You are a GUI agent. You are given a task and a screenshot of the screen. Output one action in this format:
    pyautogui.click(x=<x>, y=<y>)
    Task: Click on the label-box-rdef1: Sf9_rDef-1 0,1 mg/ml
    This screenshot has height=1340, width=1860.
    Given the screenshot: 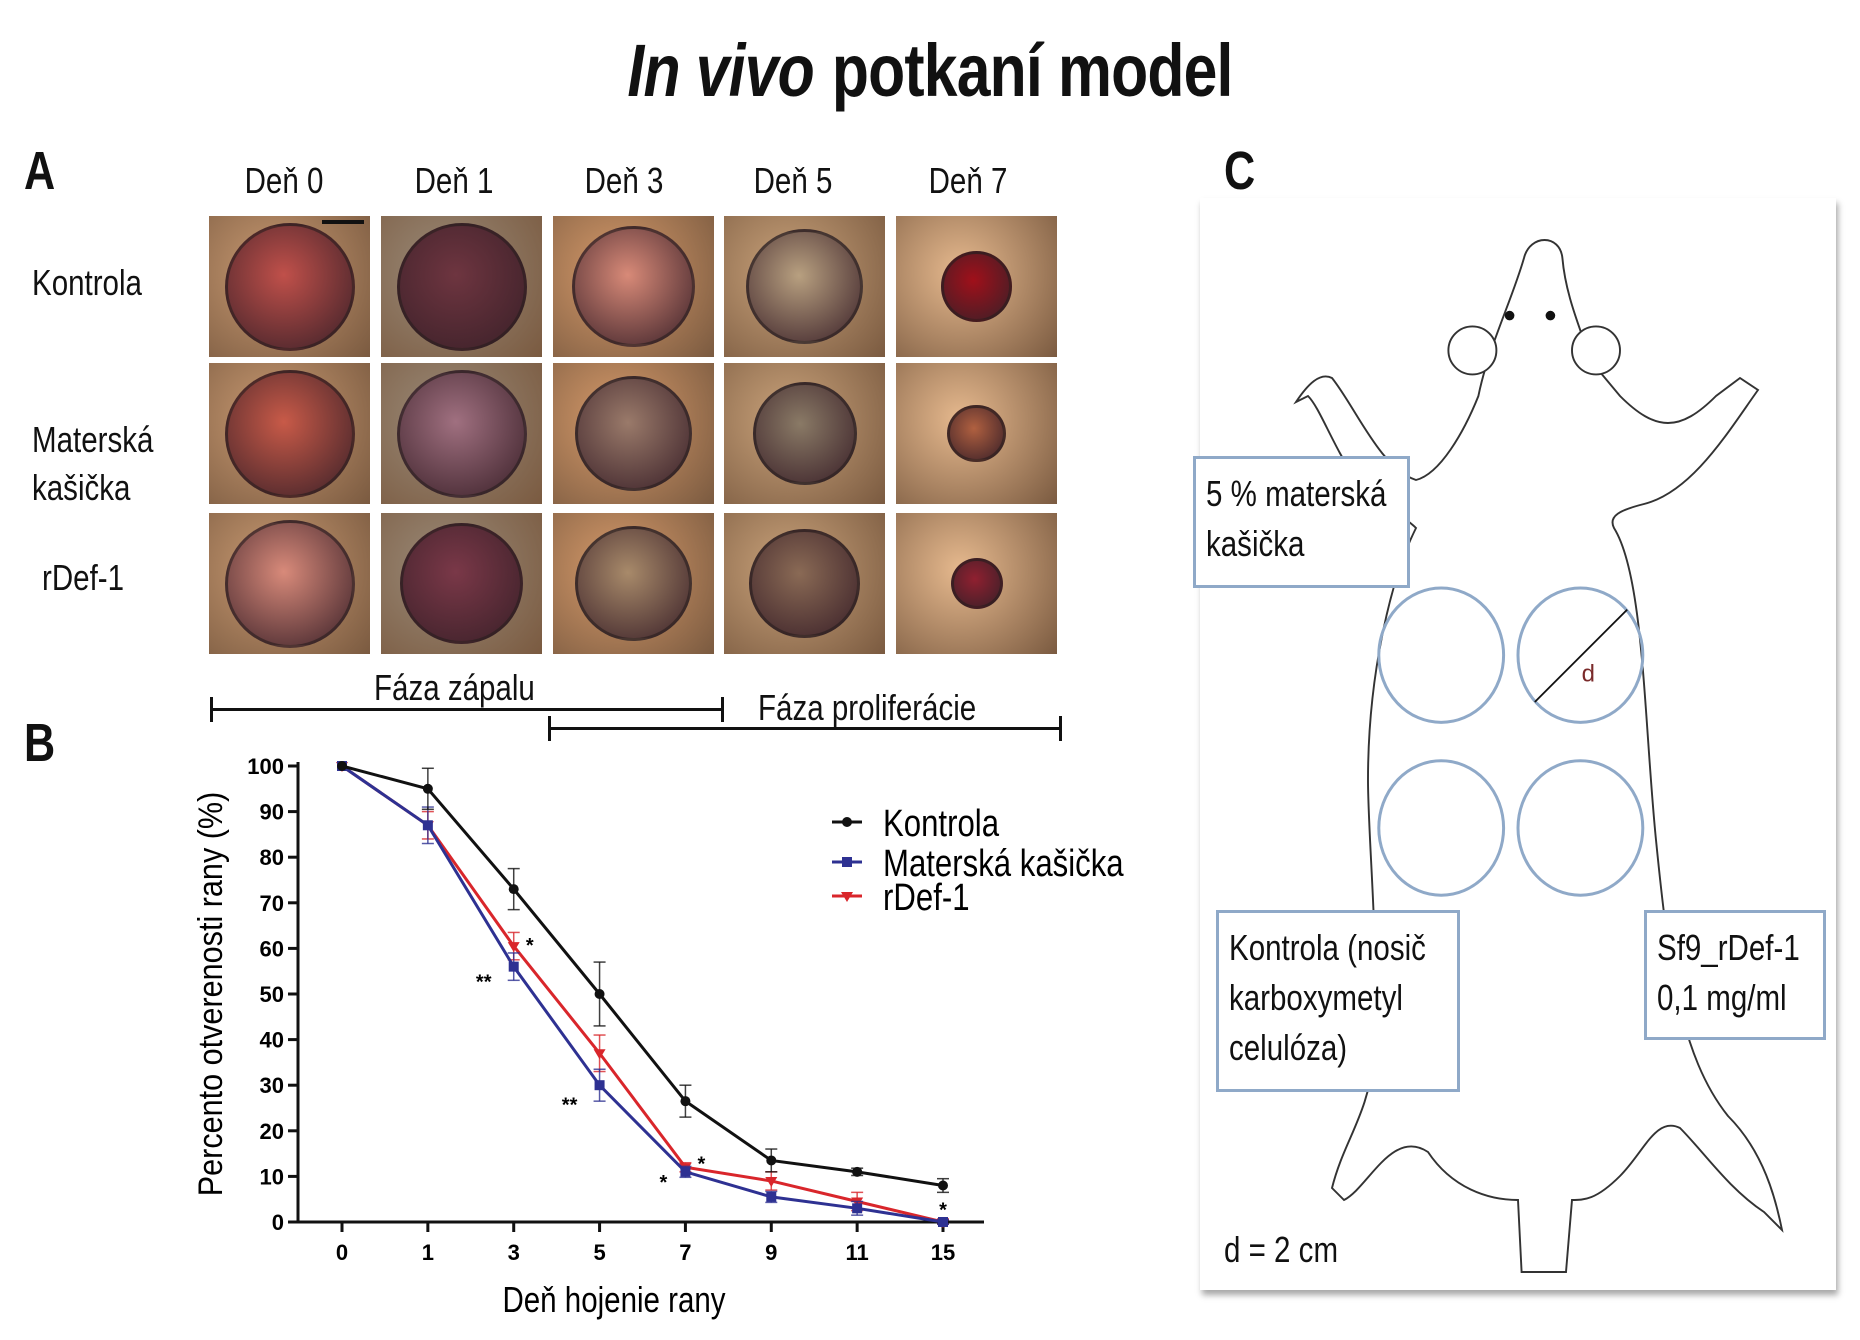 What is the action you would take?
    pyautogui.click(x=1735, y=975)
    